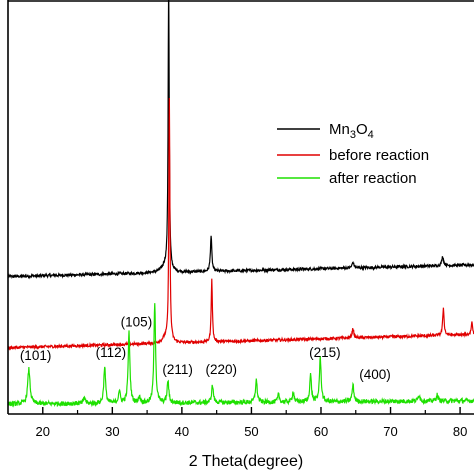 Image resolution: width=474 pixels, height=474 pixels. I want to click on x-axis-title: 2 Theta(degree), so click(246, 461).